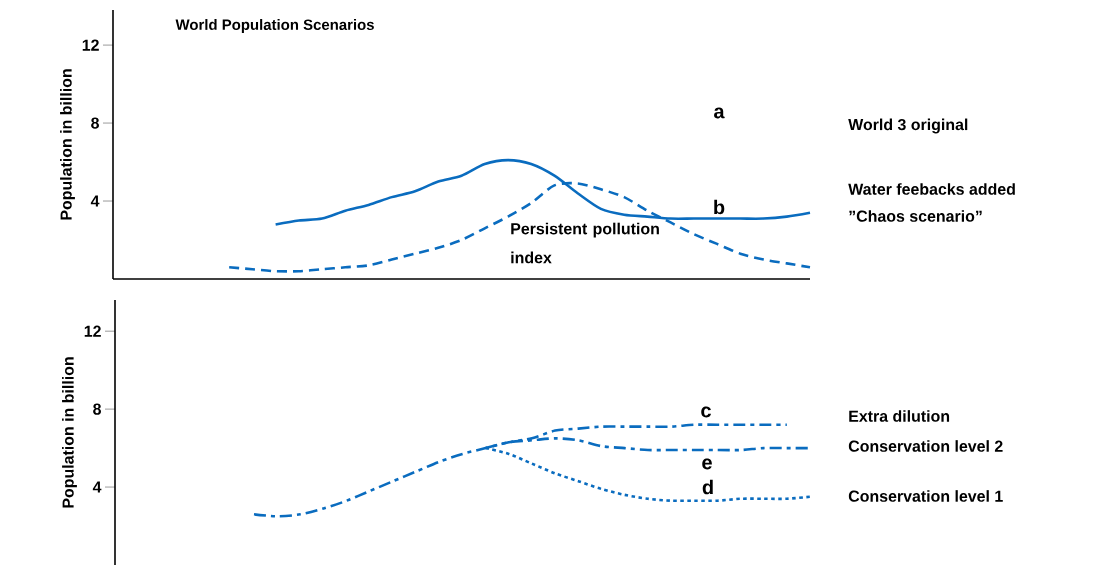 The image size is (1114, 570). I want to click on text: Conservation level 1, so click(925, 496).